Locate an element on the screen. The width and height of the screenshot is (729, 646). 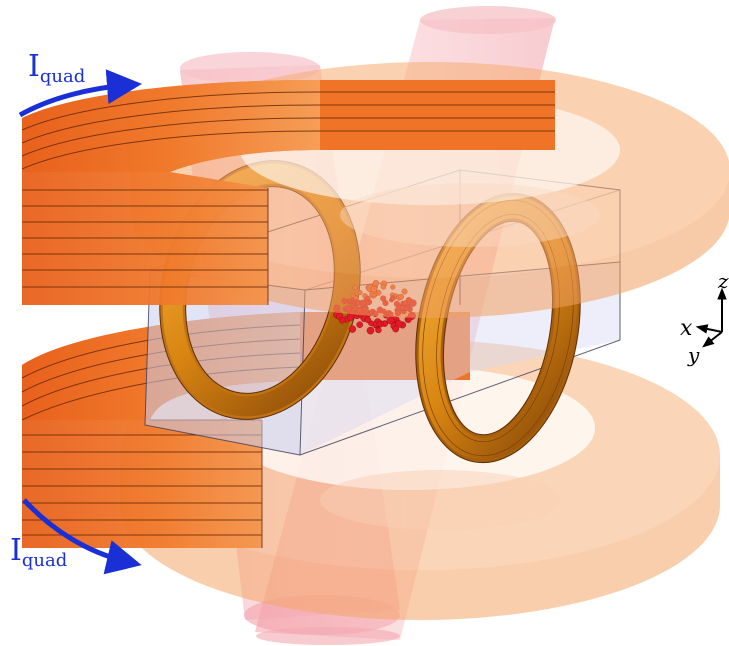
top-current-indicator: Iquad is located at coordinates (80, 83).